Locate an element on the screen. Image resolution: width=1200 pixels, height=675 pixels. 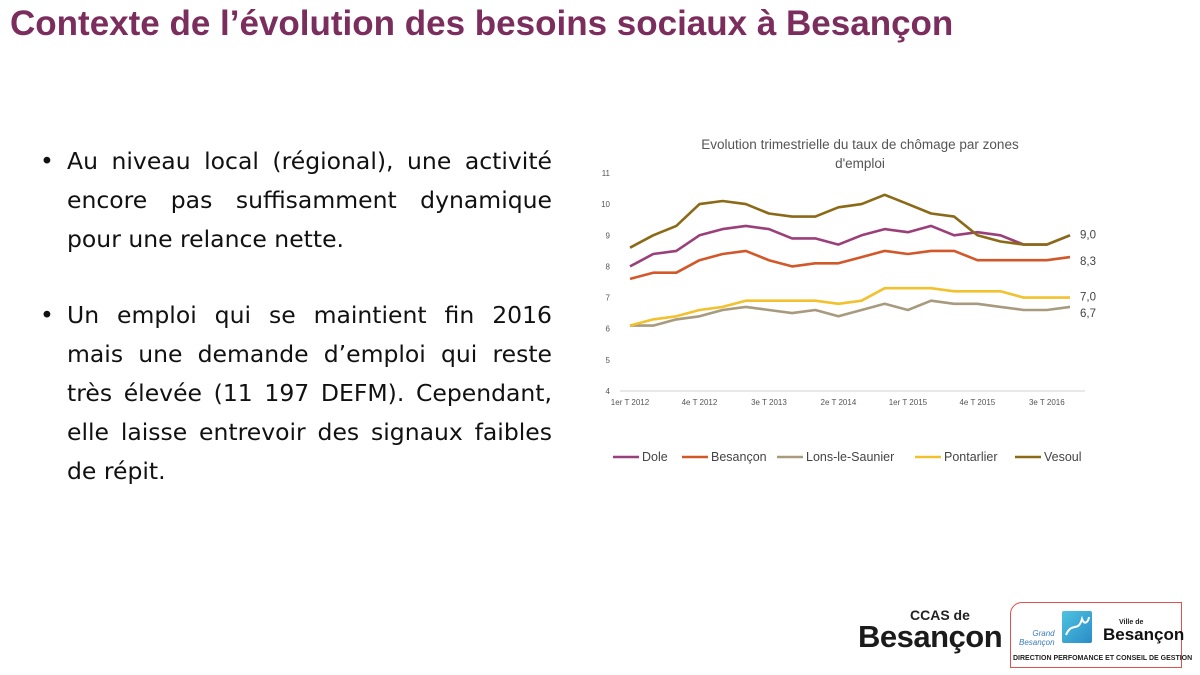
series-line-pontarlier is located at coordinates (849, 306).